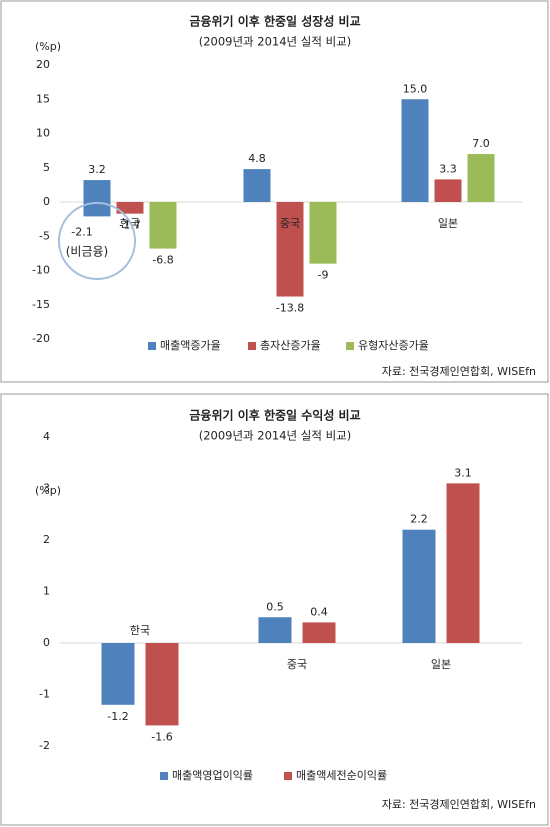  What do you see at coordinates (46, 167) in the screenshot?
I see `y-tick-label: 5` at bounding box center [46, 167].